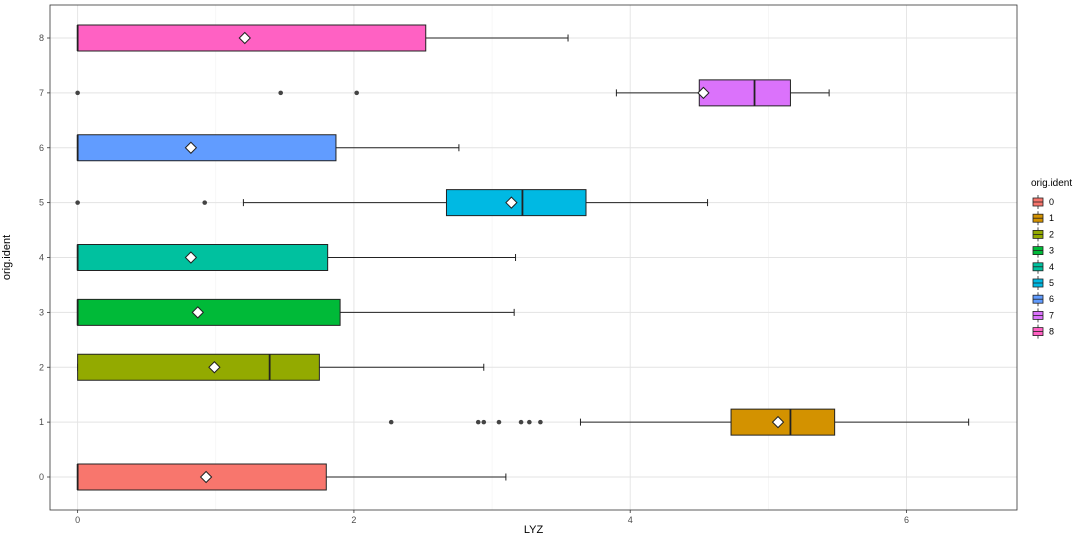 The width and height of the screenshot is (1080, 538). What do you see at coordinates (1043, 315) in the screenshot?
I see `legend-item-7: 7` at bounding box center [1043, 315].